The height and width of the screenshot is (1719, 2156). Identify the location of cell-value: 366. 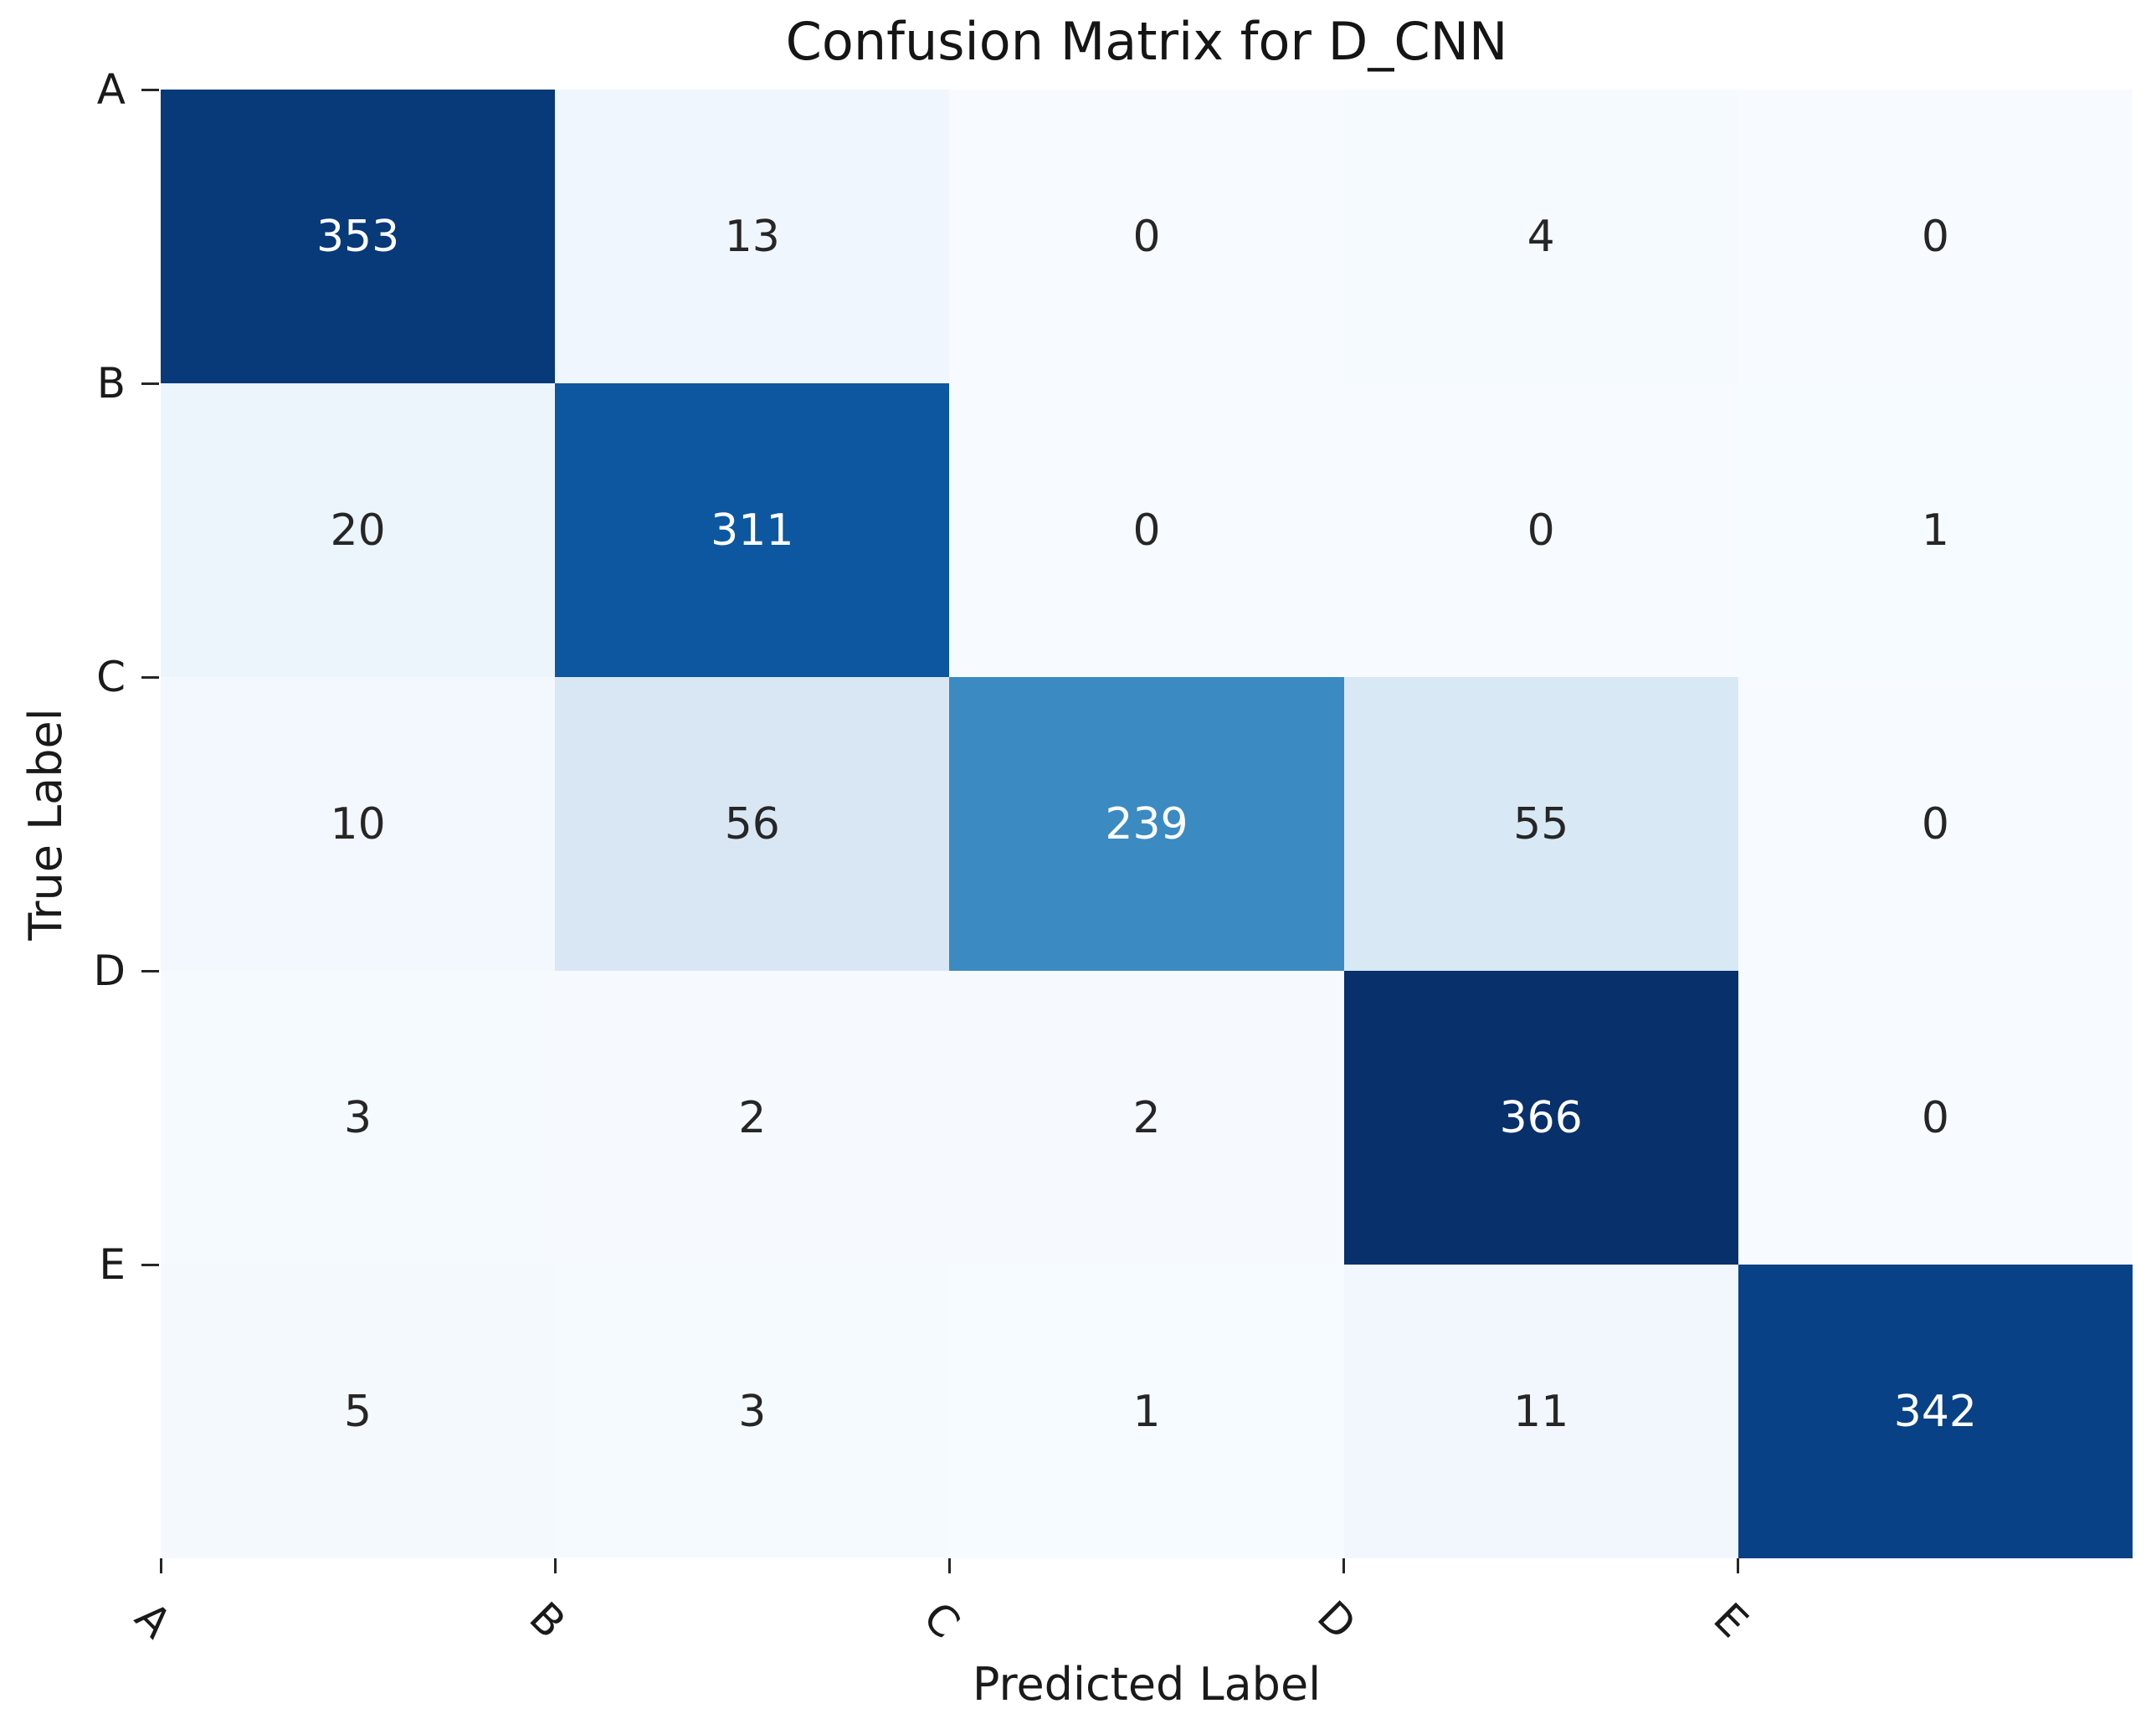
(1541, 1117).